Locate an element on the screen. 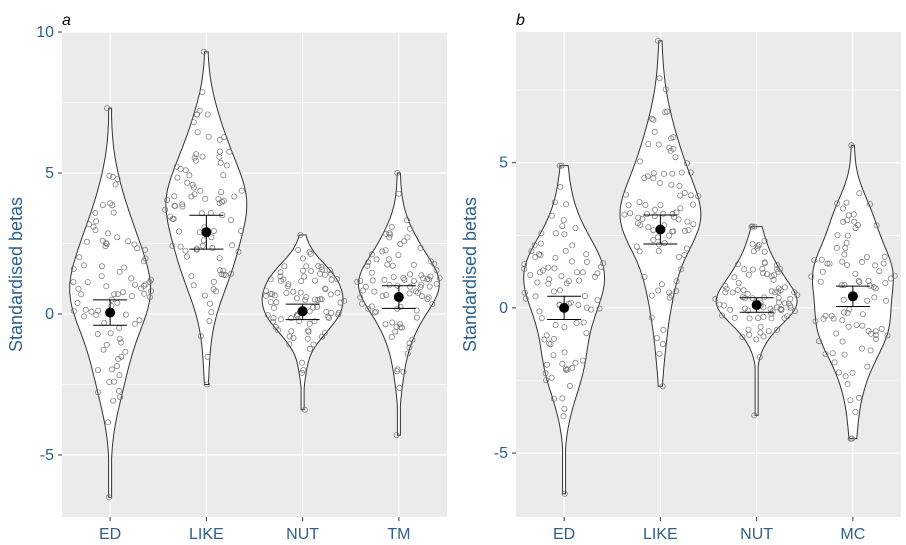 The image size is (906, 545). panel-b-x-tick-label-nut: NUT is located at coordinates (756, 534).